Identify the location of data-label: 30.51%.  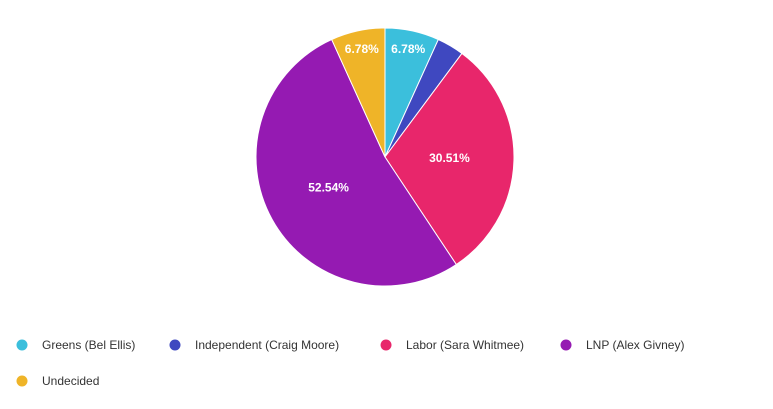
(449, 158).